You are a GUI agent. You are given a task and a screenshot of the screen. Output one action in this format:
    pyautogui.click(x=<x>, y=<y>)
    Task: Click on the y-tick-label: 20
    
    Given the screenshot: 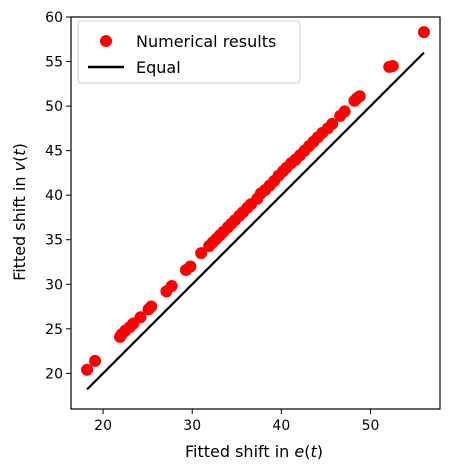 What is the action you would take?
    pyautogui.click(x=54, y=374)
    